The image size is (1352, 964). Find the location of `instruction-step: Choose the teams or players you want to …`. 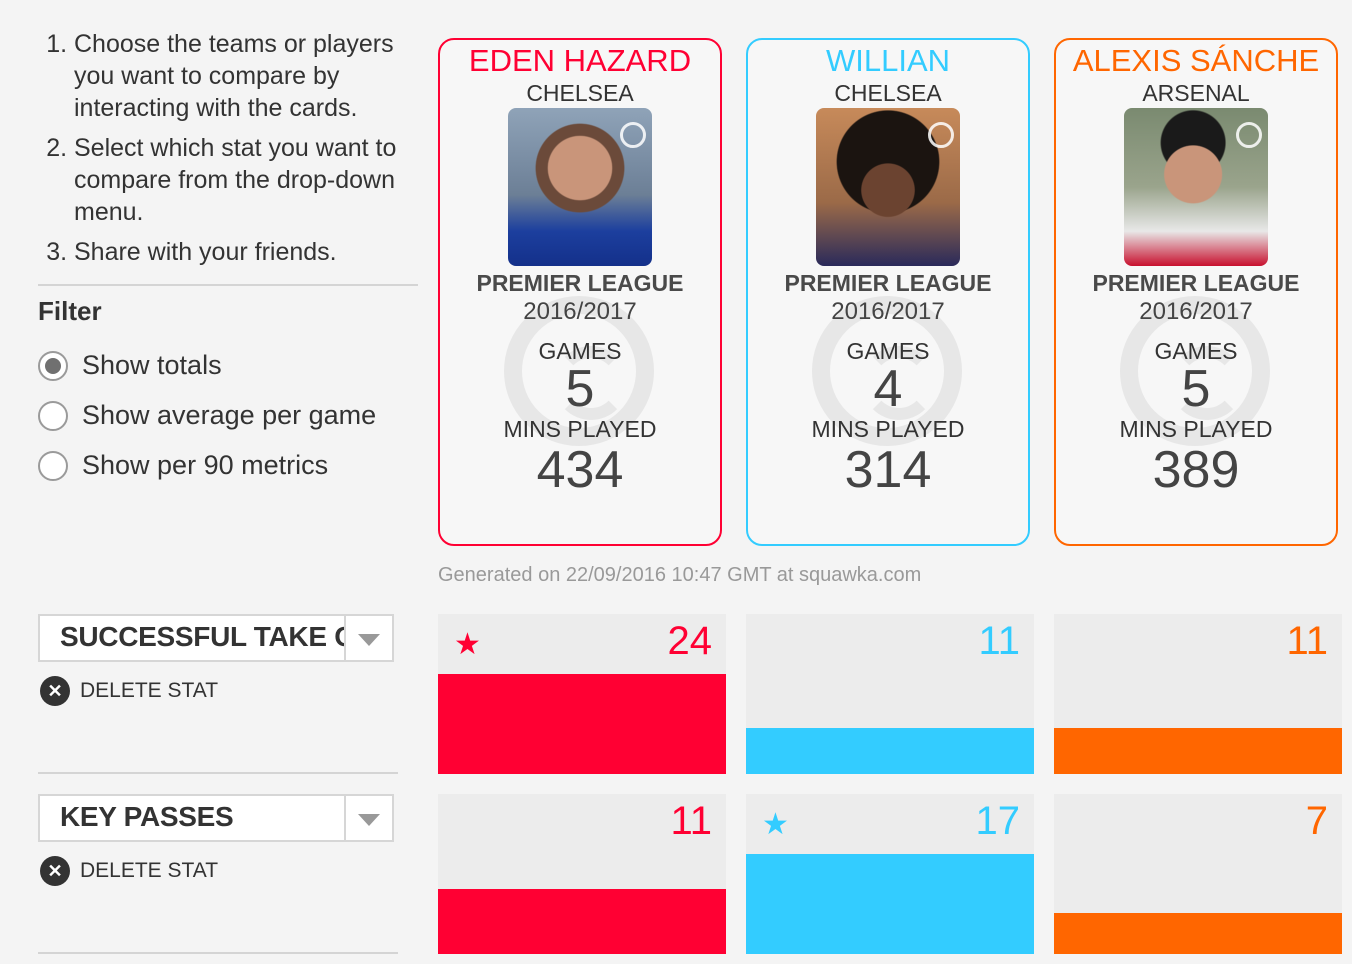

instruction-step: Choose the teams or players you want to … is located at coordinates (245, 76).